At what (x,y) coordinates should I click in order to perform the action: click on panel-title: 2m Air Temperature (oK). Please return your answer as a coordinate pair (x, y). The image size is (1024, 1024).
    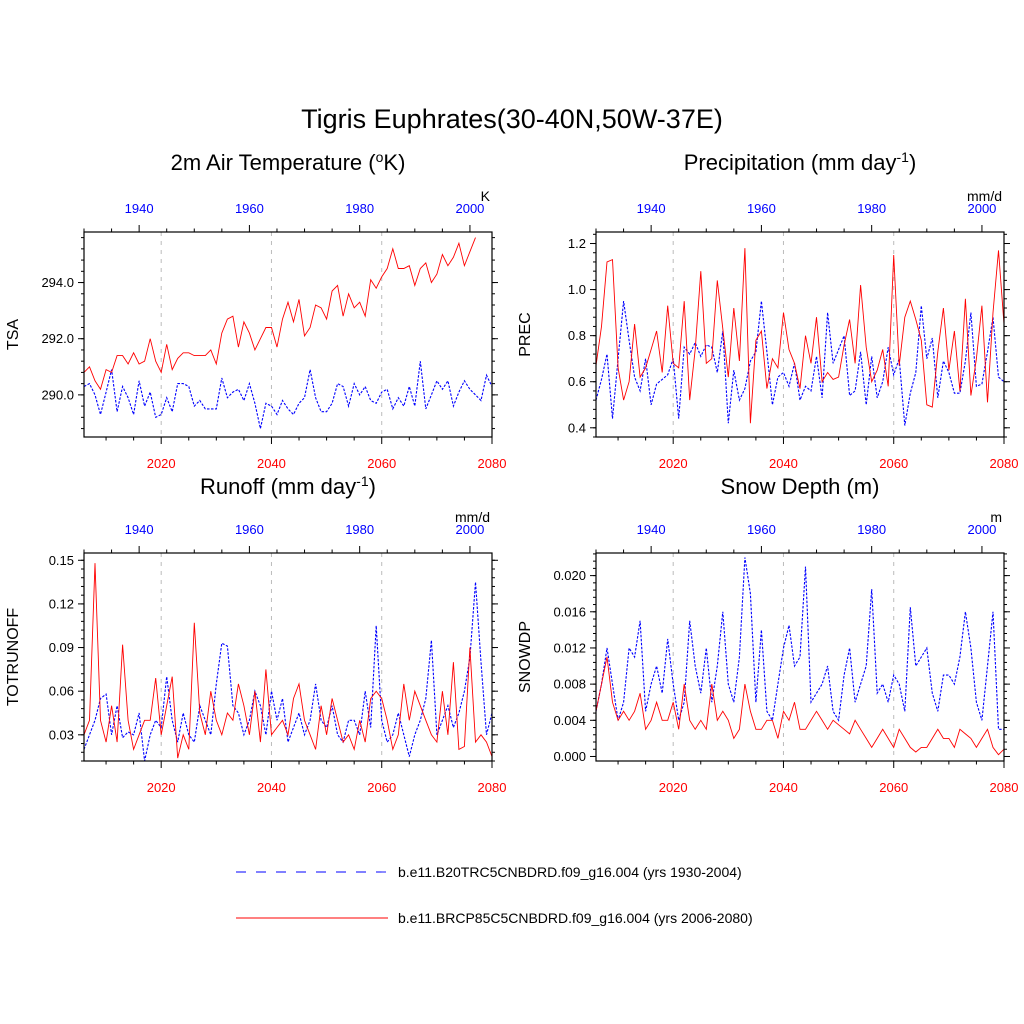
    Looking at the image, I should click on (288, 162).